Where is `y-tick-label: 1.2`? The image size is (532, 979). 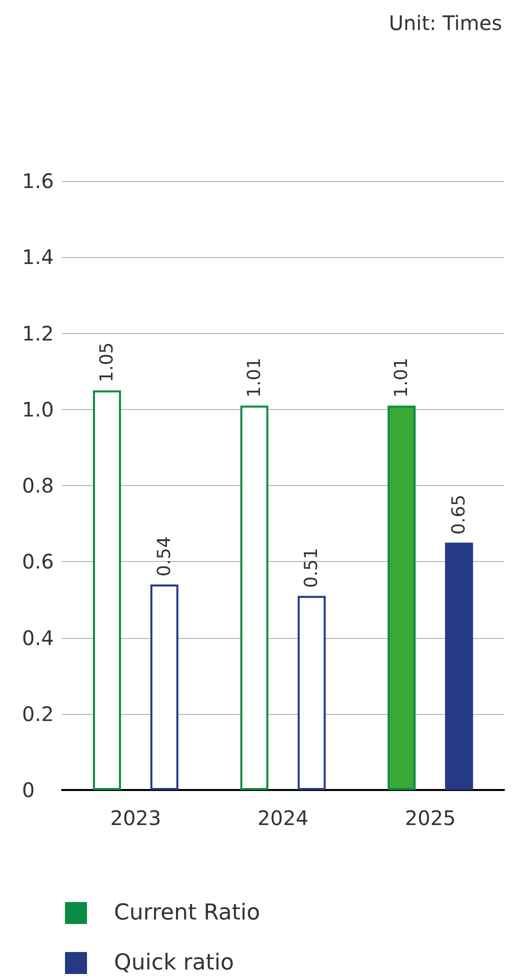 y-tick-label: 1.2 is located at coordinates (38, 333).